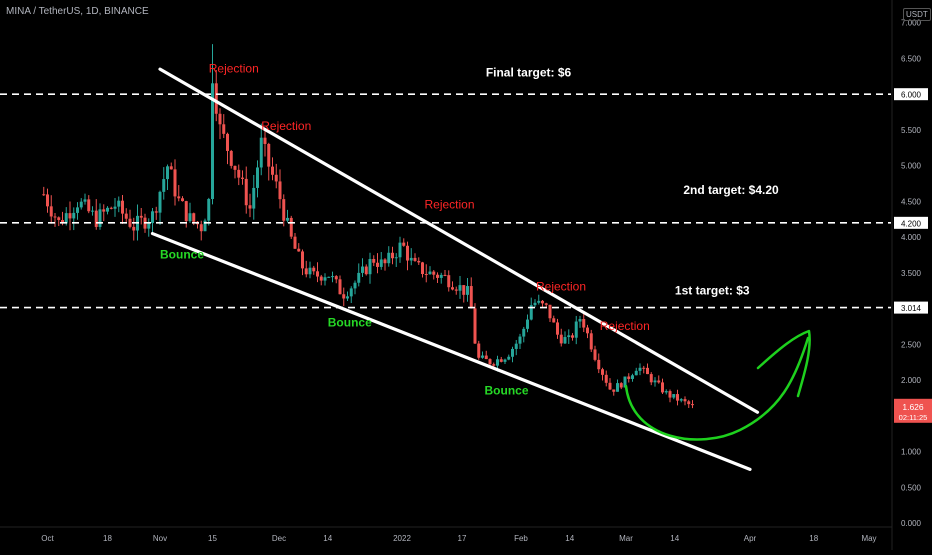 Image resolution: width=932 pixels, height=555 pixels. What do you see at coordinates (279, 538) in the screenshot?
I see `x-tick-label-4: Dec` at bounding box center [279, 538].